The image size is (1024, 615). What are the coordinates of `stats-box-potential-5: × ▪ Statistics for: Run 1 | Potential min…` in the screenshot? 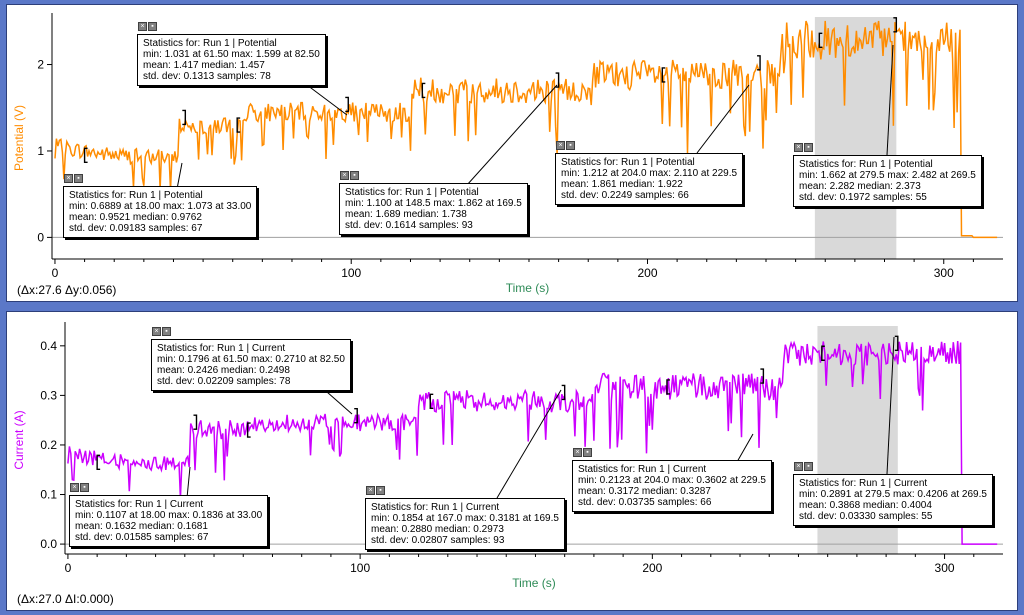 It's located at (887, 175).